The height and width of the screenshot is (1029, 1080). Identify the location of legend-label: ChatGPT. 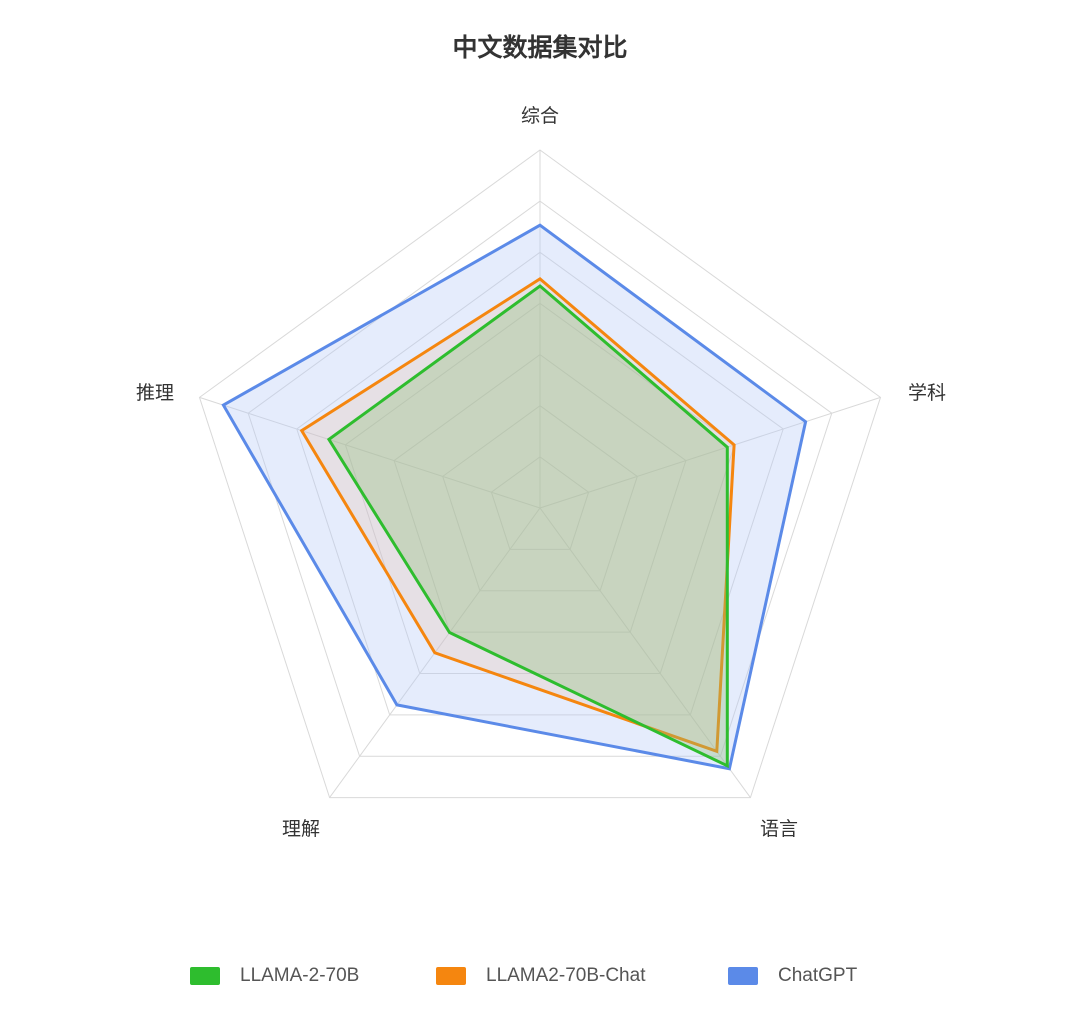
(818, 975).